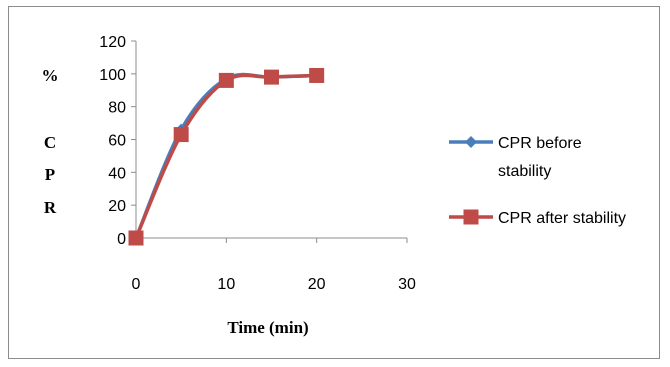 The width and height of the screenshot is (670, 367). Describe the element at coordinates (136, 284) in the screenshot. I see `x-tick-label: 0` at that location.